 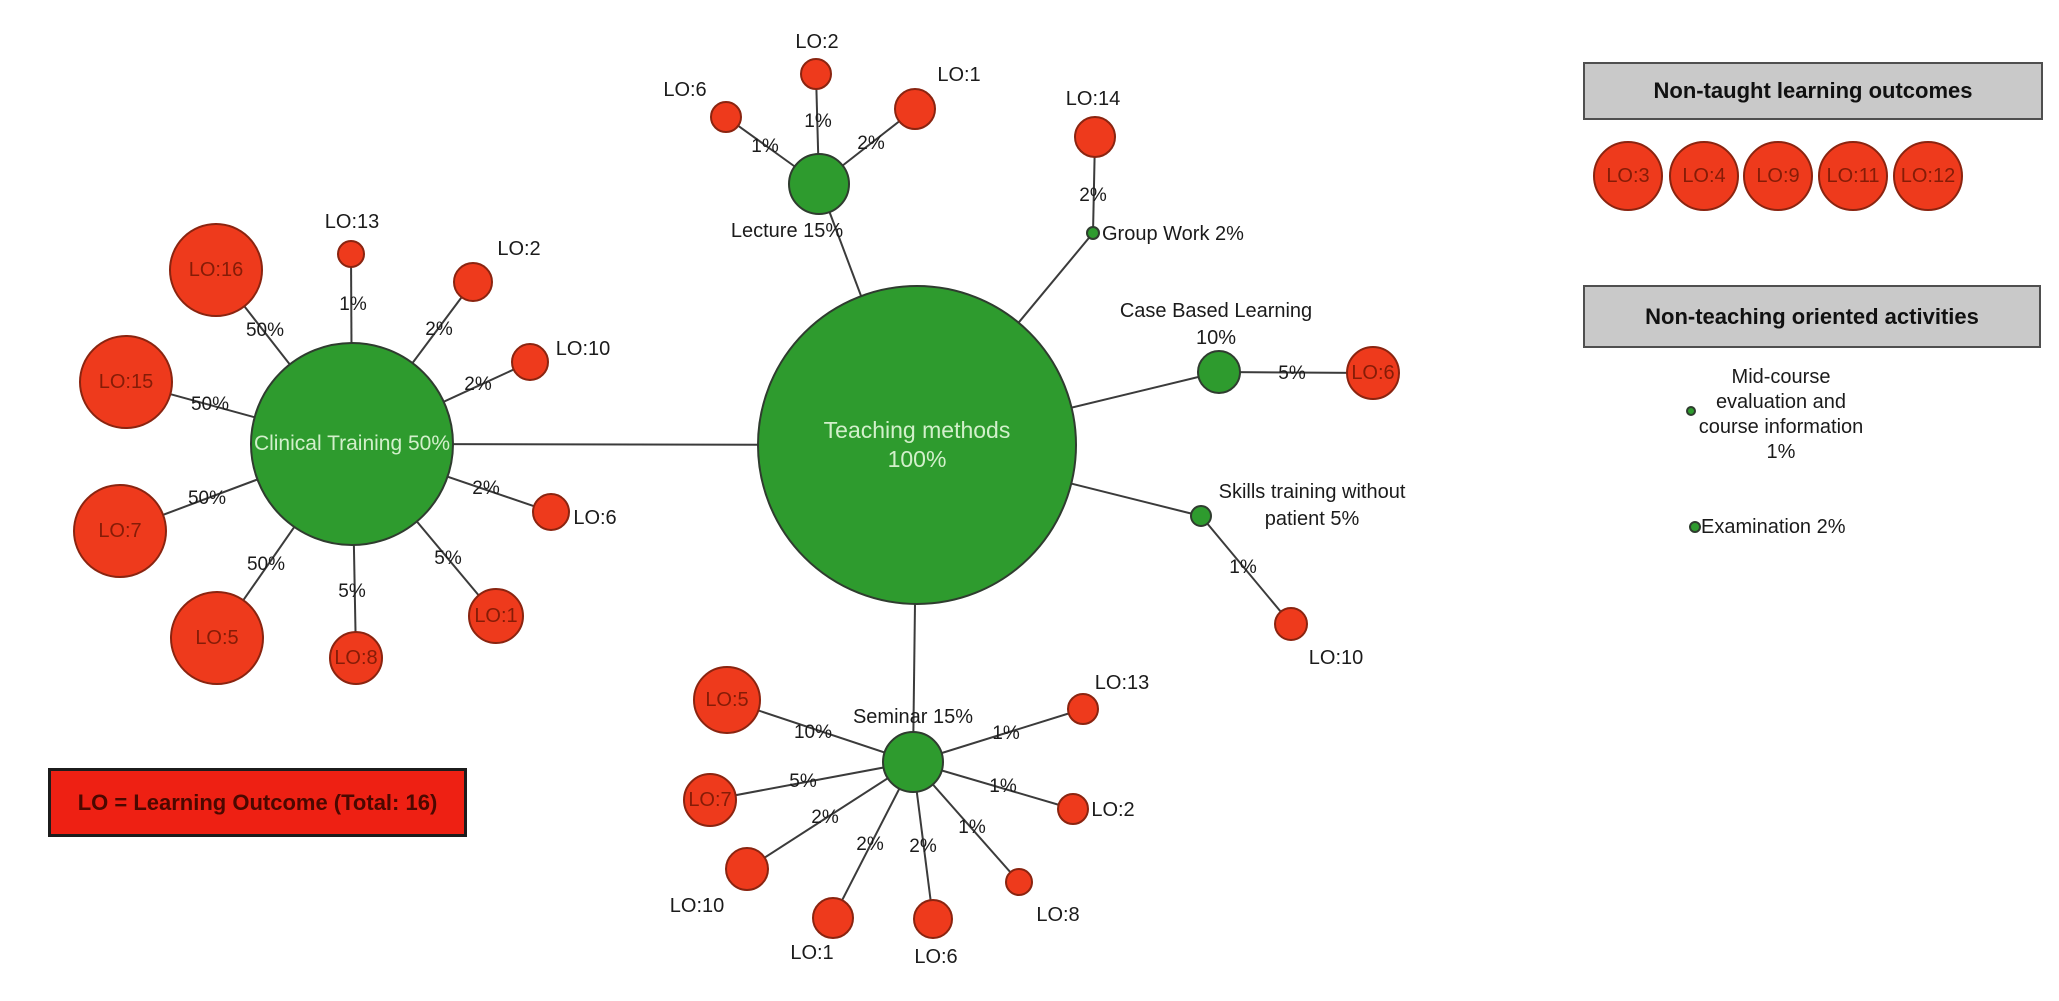 What do you see at coordinates (917, 459) in the screenshot?
I see `teaching-methods-line2: 100%` at bounding box center [917, 459].